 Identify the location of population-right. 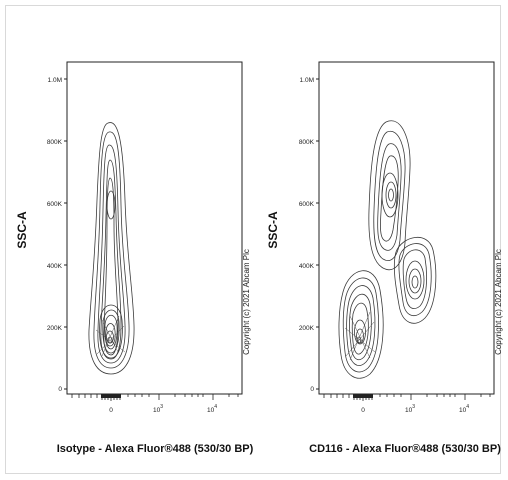
(415, 280).